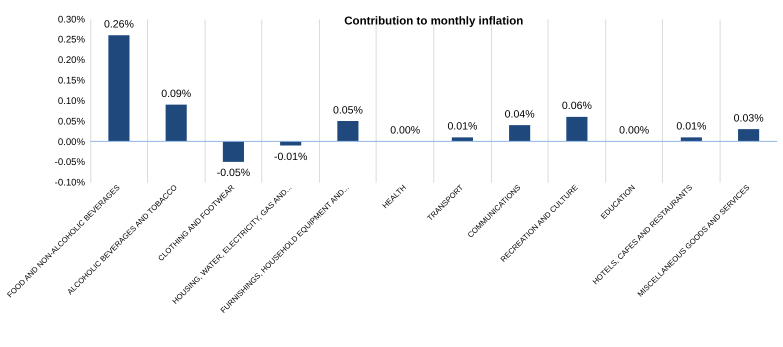  What do you see at coordinates (72, 101) in the screenshot?
I see `y-tick-label: 0.10%` at bounding box center [72, 101].